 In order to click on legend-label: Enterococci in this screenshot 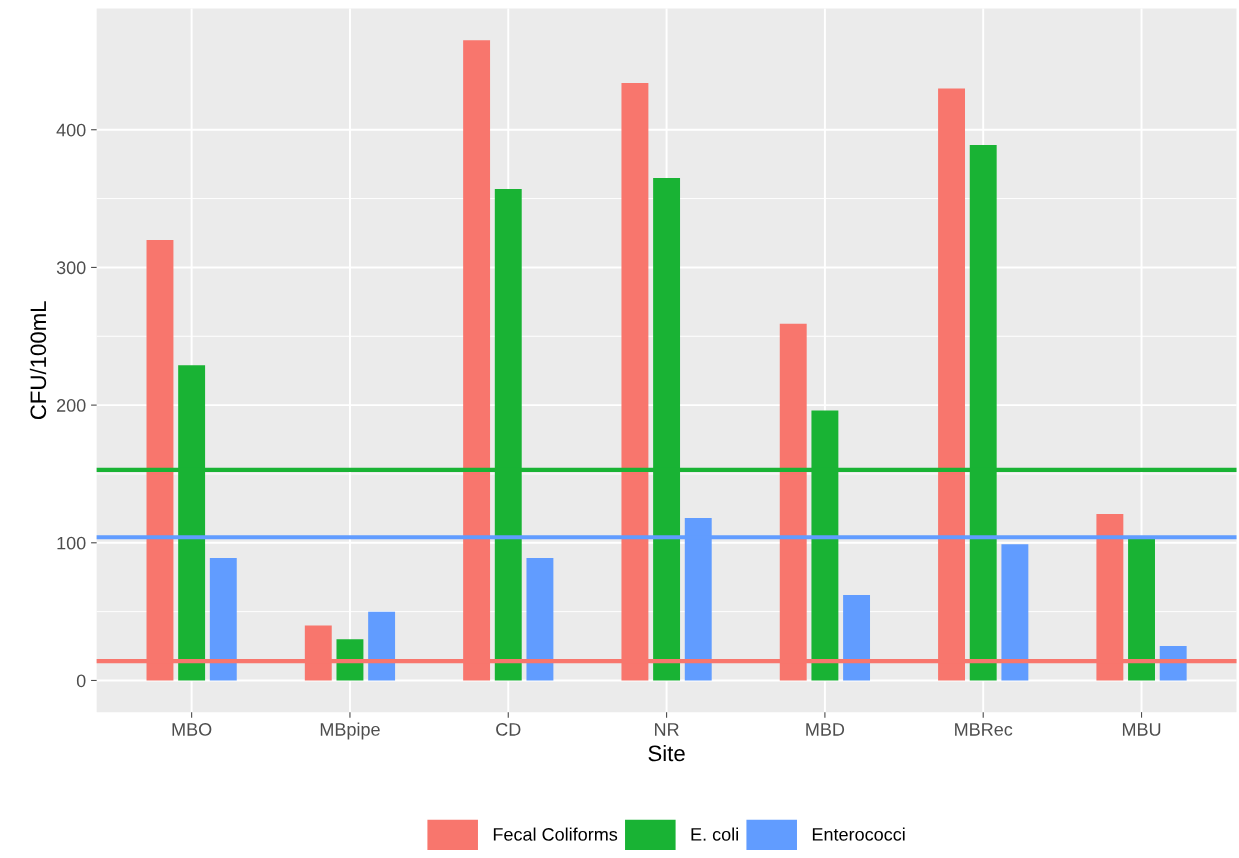, I will do `click(858, 834)`.